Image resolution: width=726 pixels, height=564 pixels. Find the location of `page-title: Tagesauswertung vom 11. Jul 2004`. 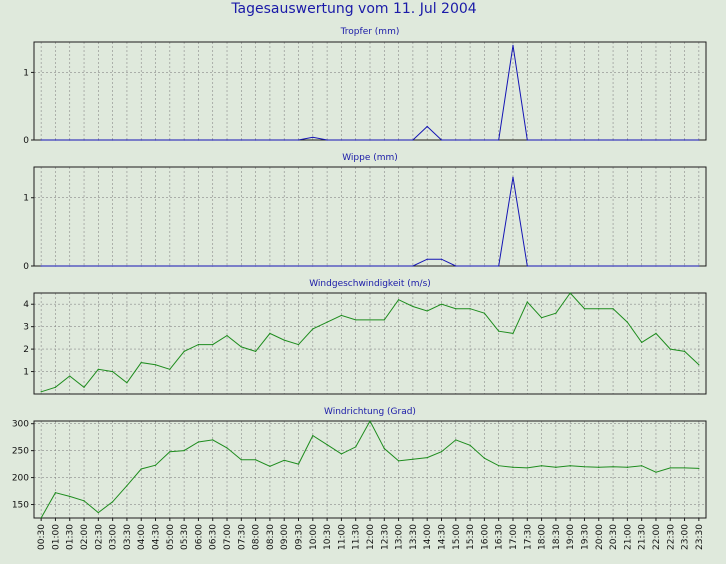

page-title: Tagesauswertung vom 11. Jul 2004 is located at coordinates (353, 9).